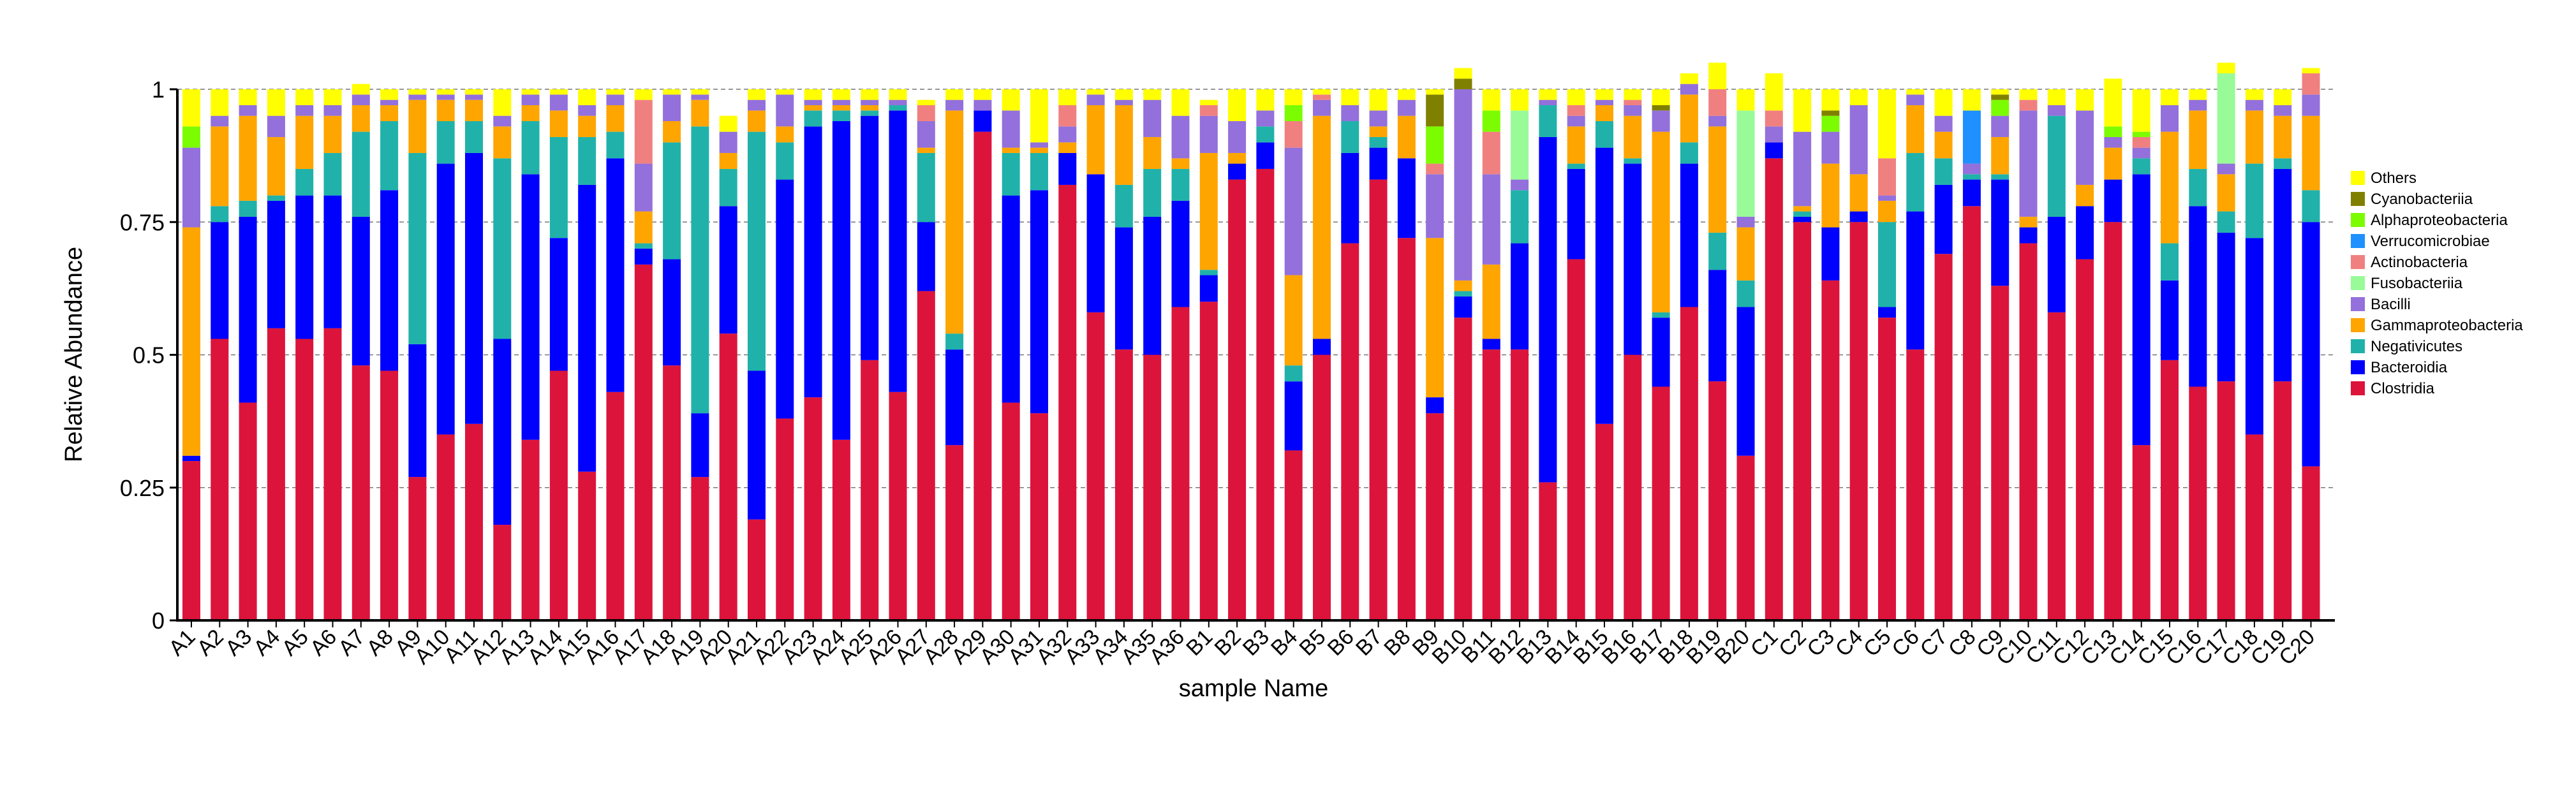 The image size is (2576, 797). Describe the element at coordinates (1548, 94) in the screenshot. I see `bar-segment-others-b13` at that location.